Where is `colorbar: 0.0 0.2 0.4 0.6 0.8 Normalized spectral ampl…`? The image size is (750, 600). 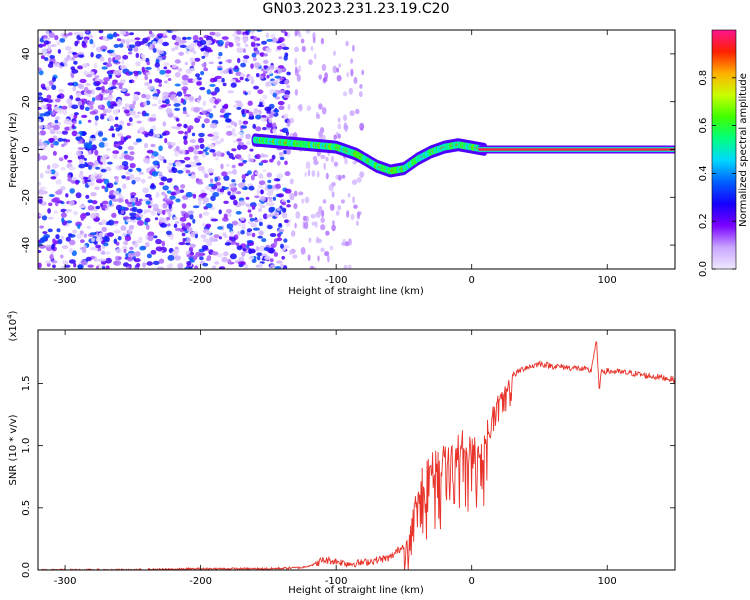
colorbar: 0.0 0.2 0.4 0.6 0.8 Normalized spectral ampl… is located at coordinates (723, 153).